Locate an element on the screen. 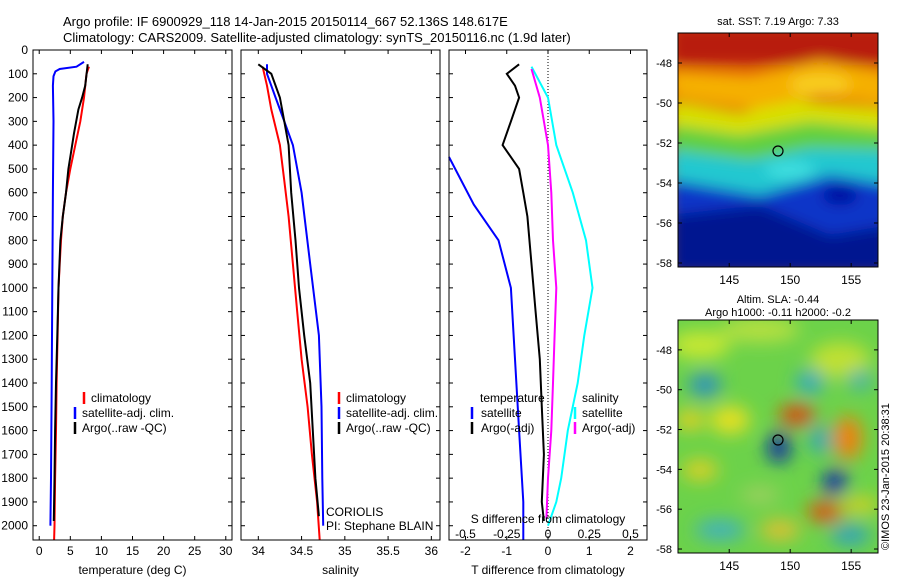 The image size is (900, 580). depth-tick-label: 1000 is located at coordinates (14, 288).